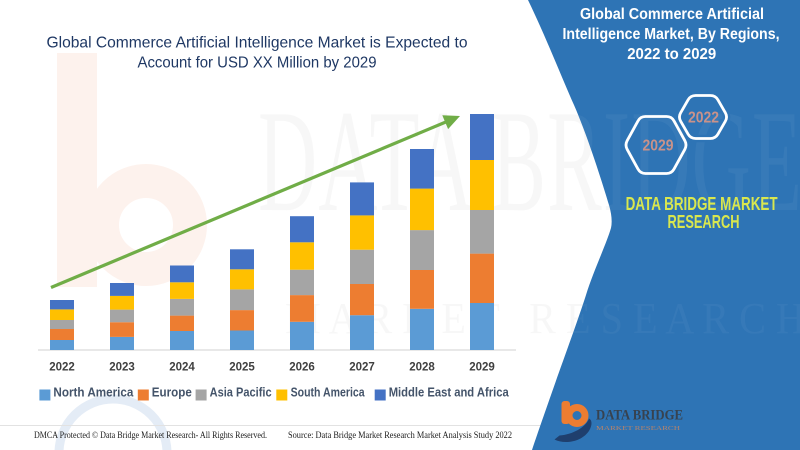 The height and width of the screenshot is (450, 800). What do you see at coordinates (328, 392) in the screenshot?
I see `svg-text: South America` at bounding box center [328, 392].